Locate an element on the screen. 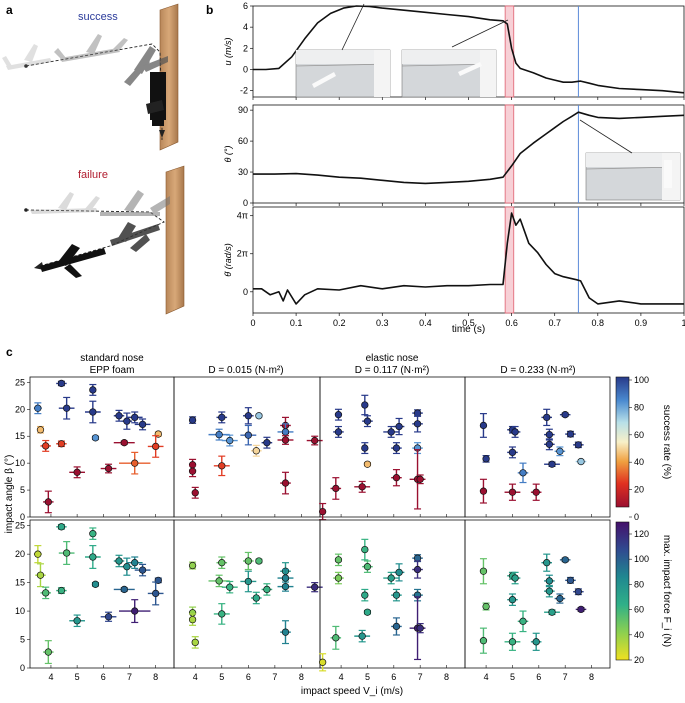  y-tick-label: 25 is located at coordinates (20, 526).